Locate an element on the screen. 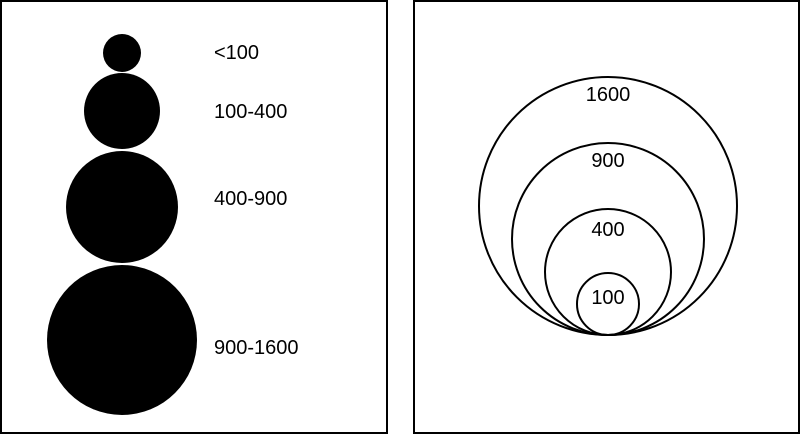  legend-label-lt100: <100 is located at coordinates (236, 53).